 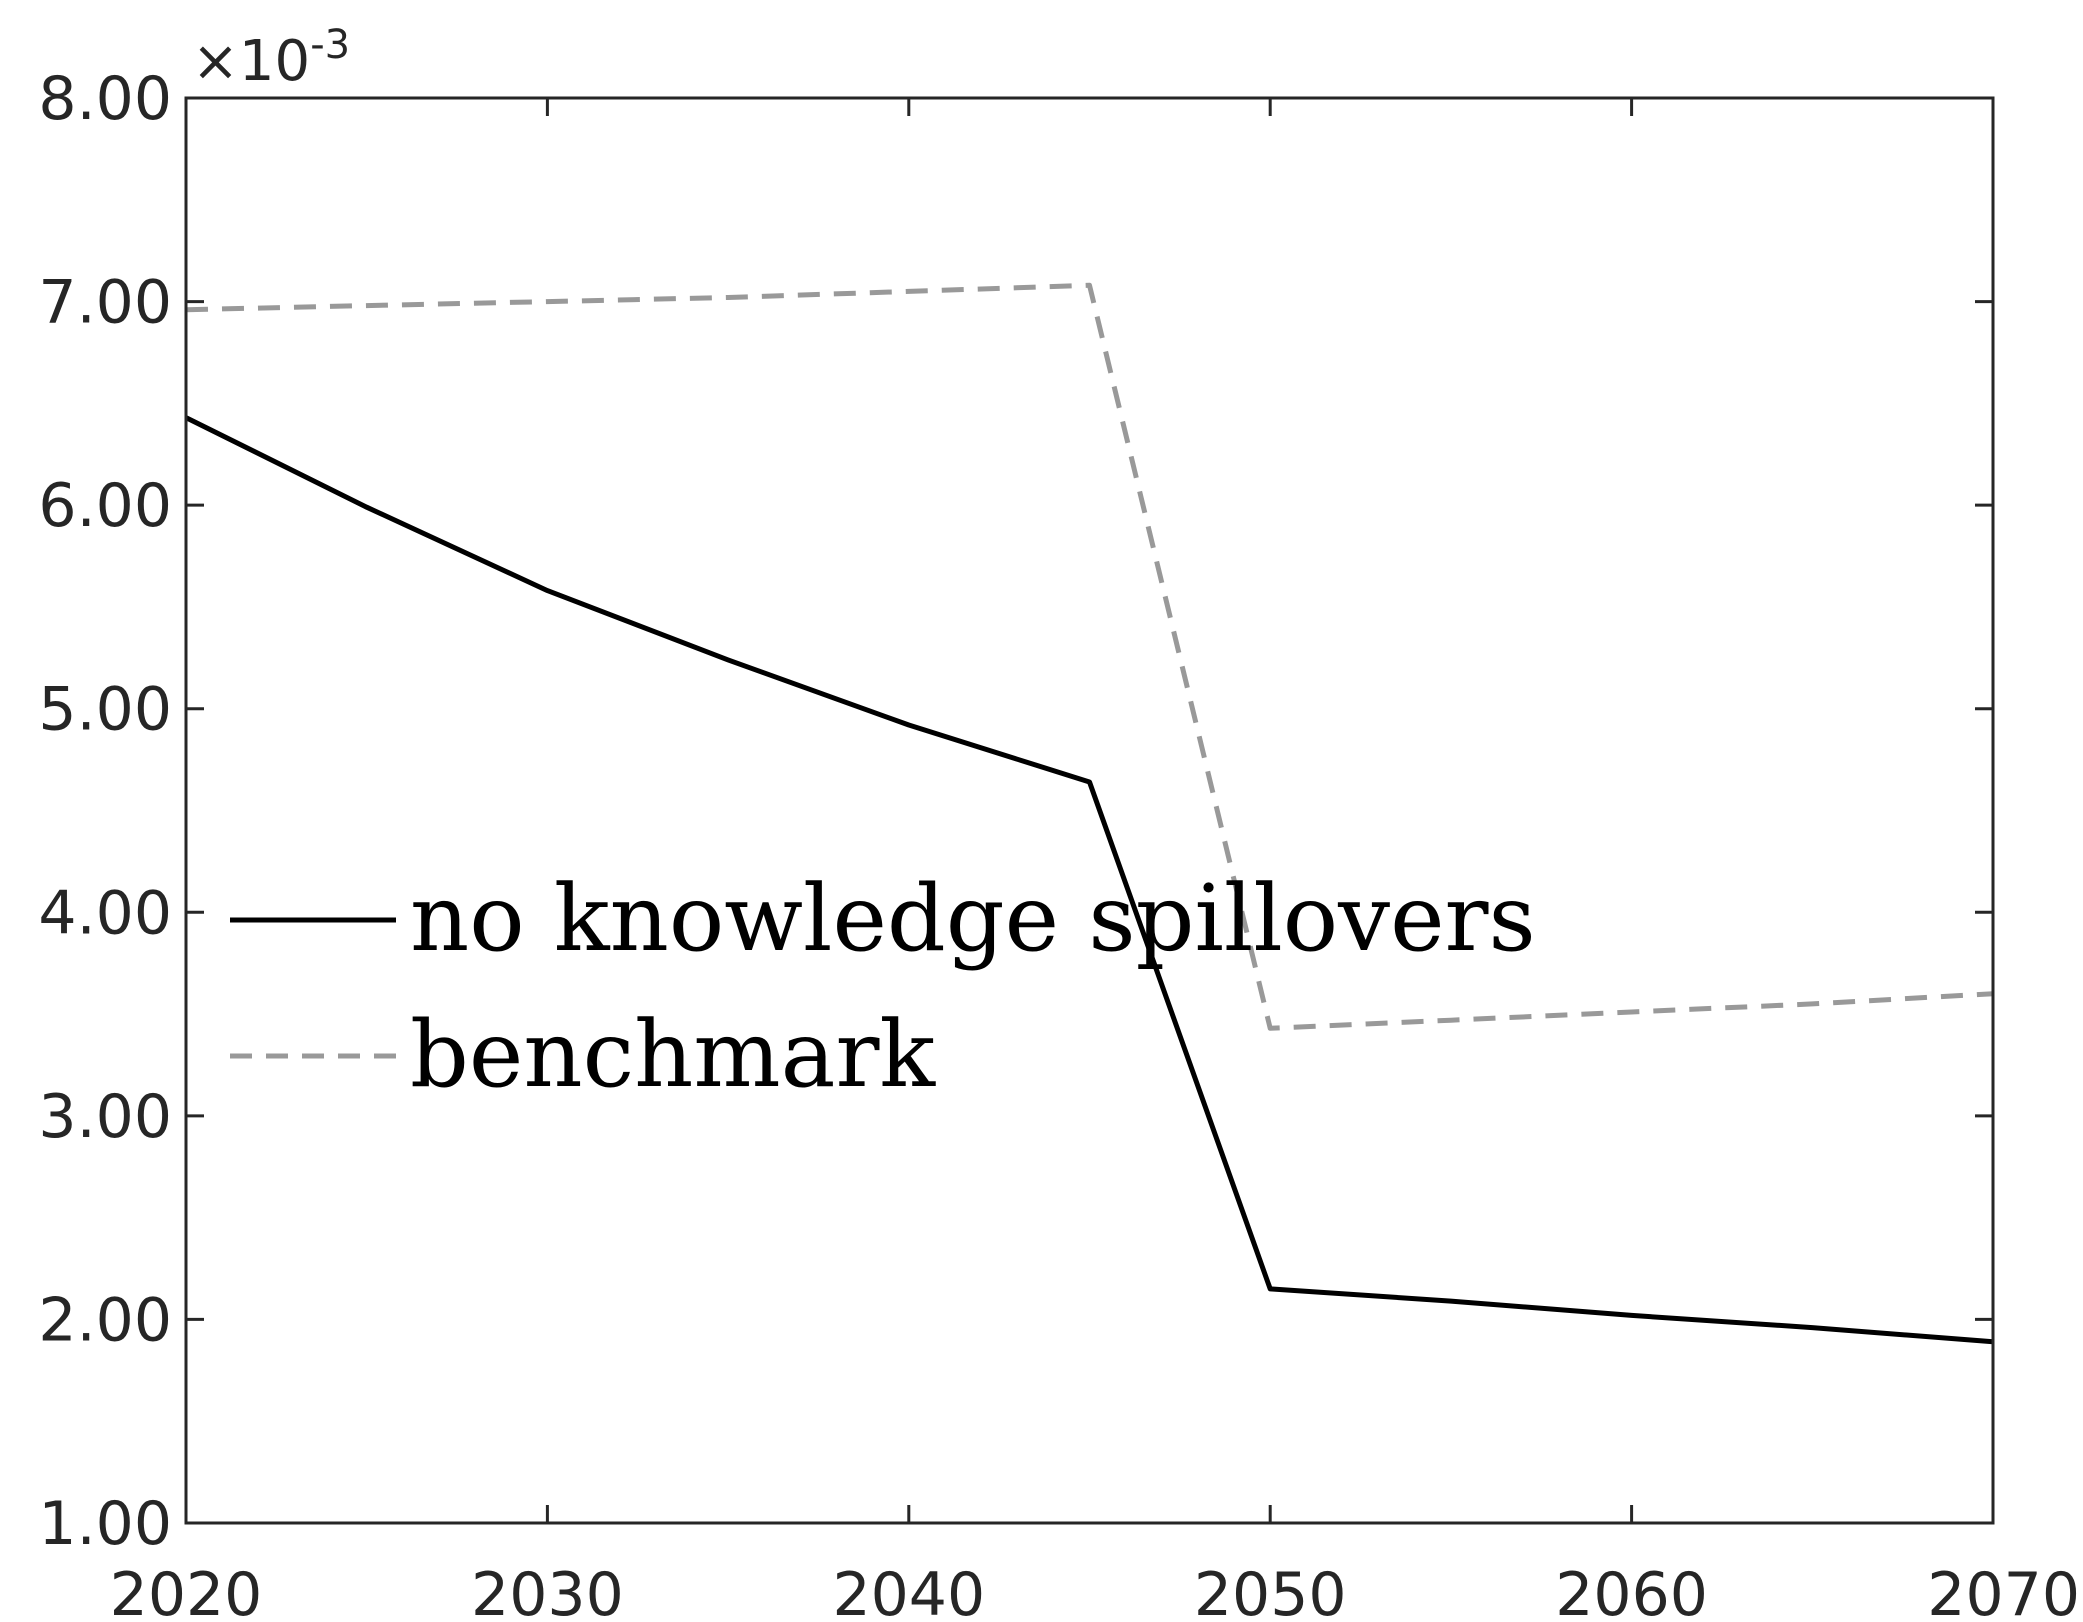 I want to click on y-tick-label: 4.00, so click(x=105, y=913).